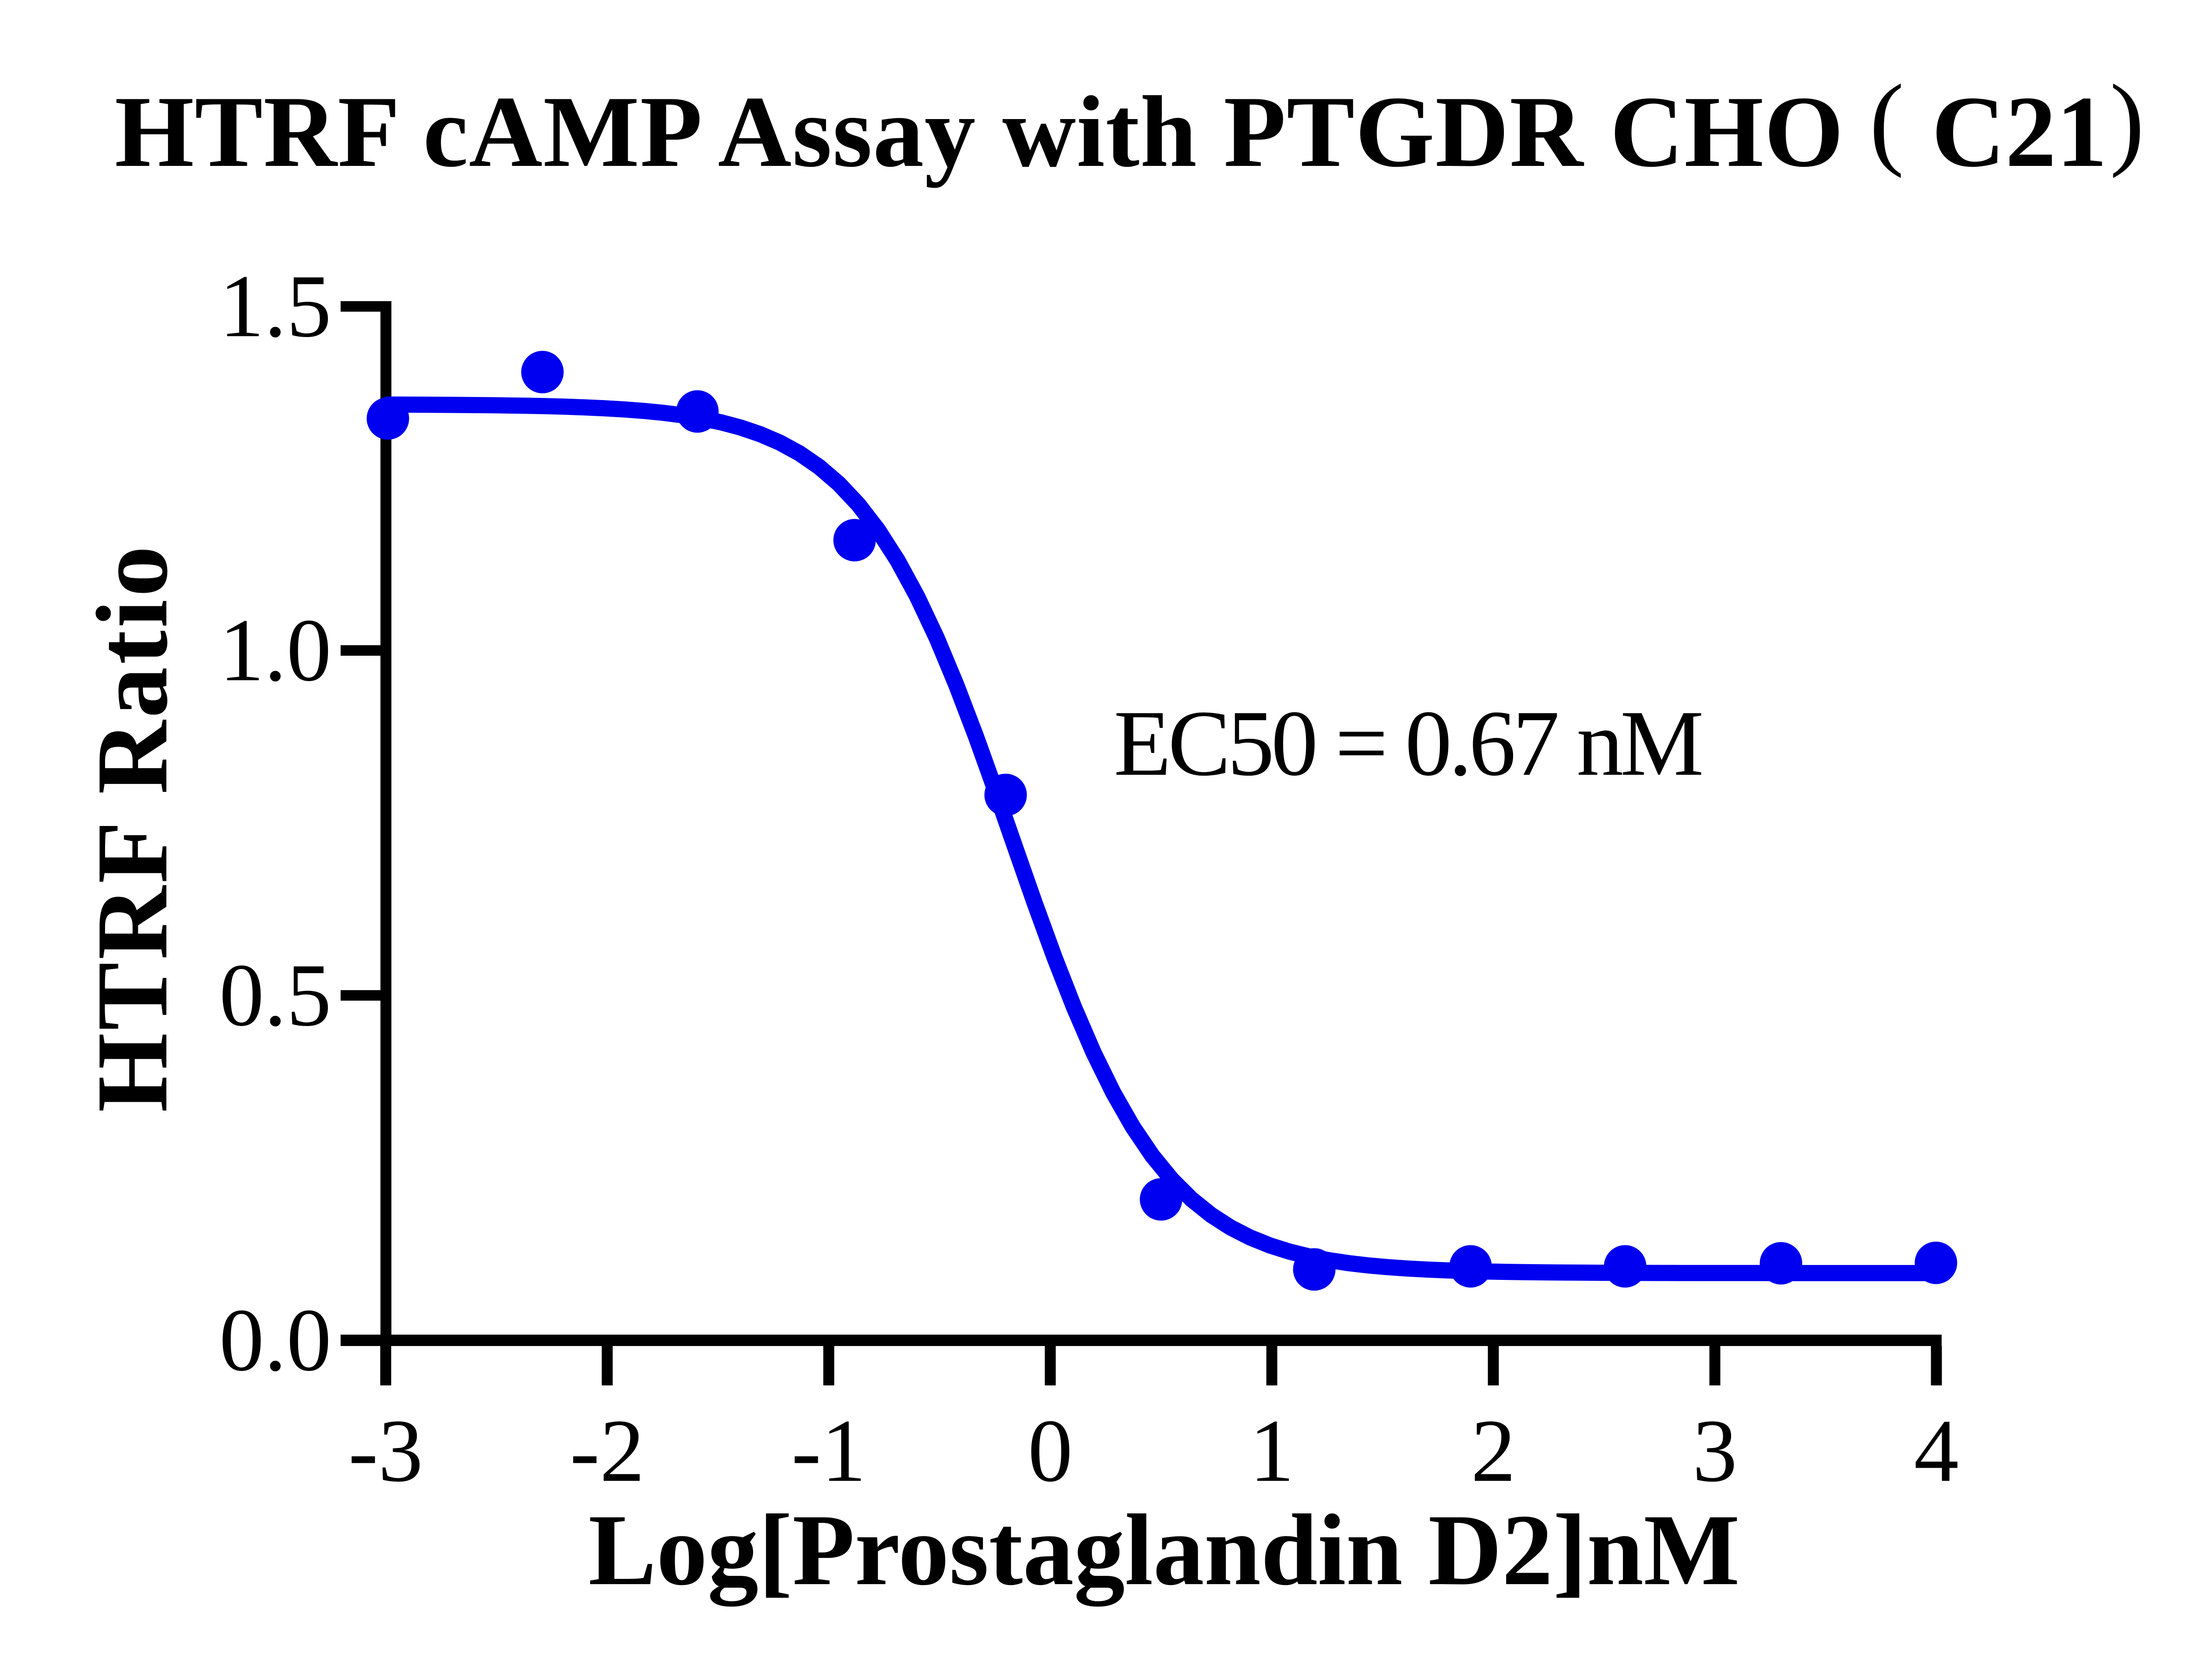  I want to click on svg-text: 2, so click(1494, 1451).